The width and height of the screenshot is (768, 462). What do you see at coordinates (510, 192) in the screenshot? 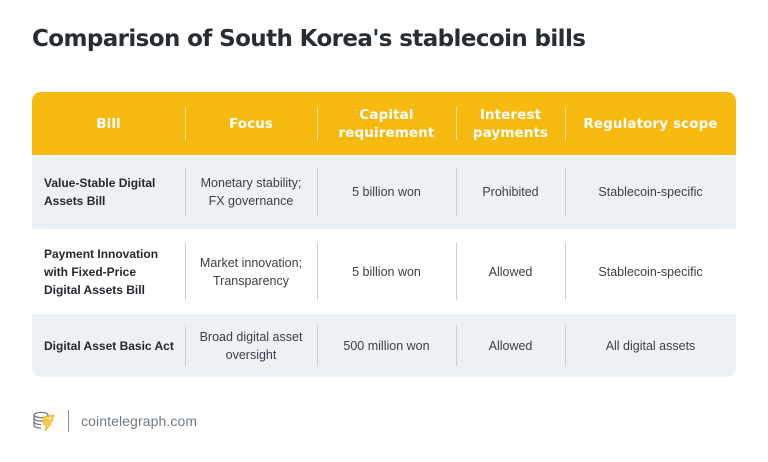
I see `cell-interest: Prohibited` at bounding box center [510, 192].